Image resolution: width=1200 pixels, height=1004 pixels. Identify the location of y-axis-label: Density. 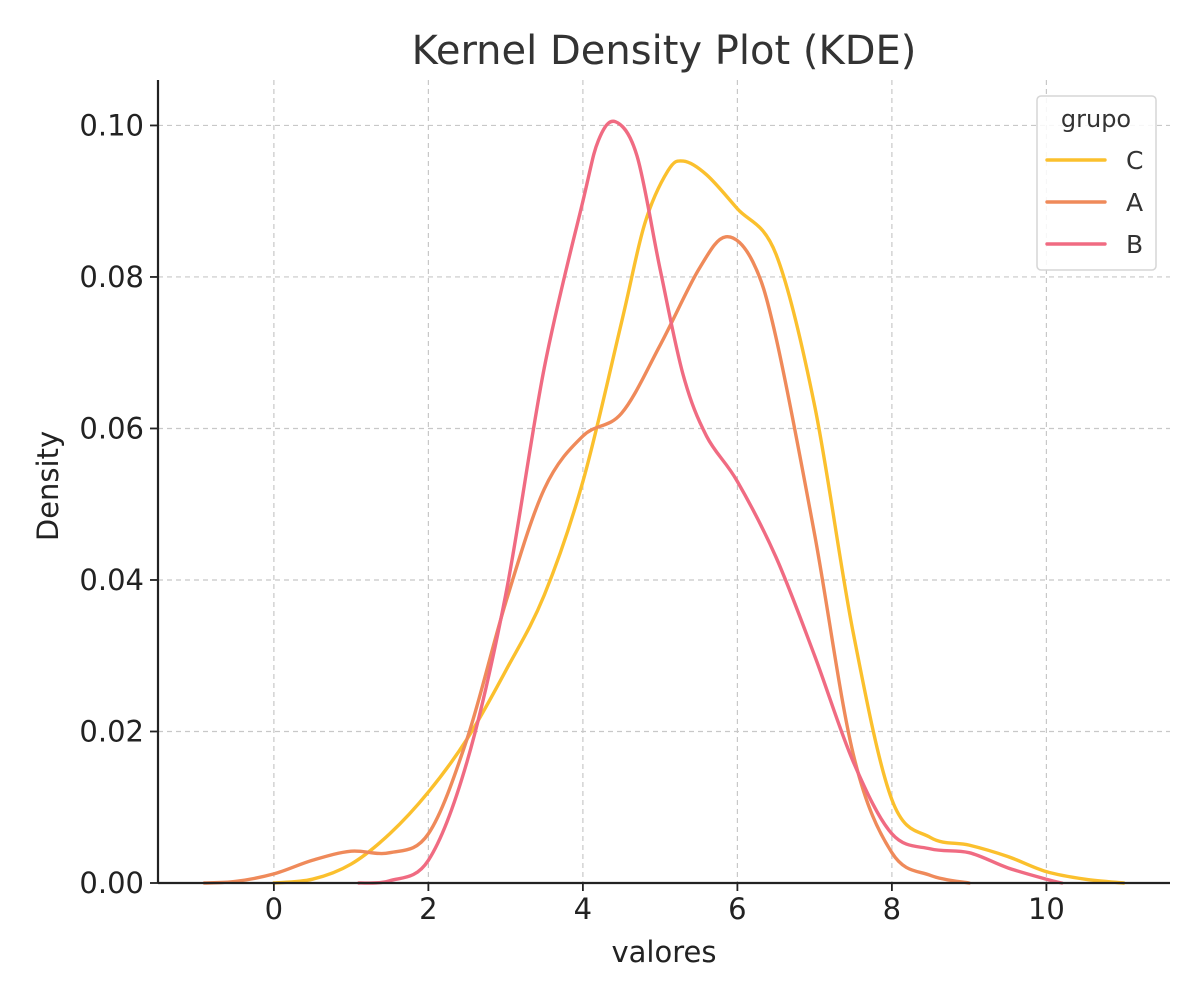
(48, 486).